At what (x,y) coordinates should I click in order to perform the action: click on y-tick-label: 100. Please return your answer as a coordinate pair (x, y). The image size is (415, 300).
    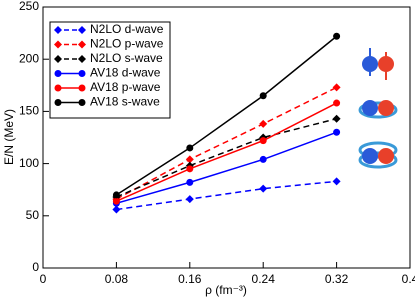
    Looking at the image, I should click on (29, 163).